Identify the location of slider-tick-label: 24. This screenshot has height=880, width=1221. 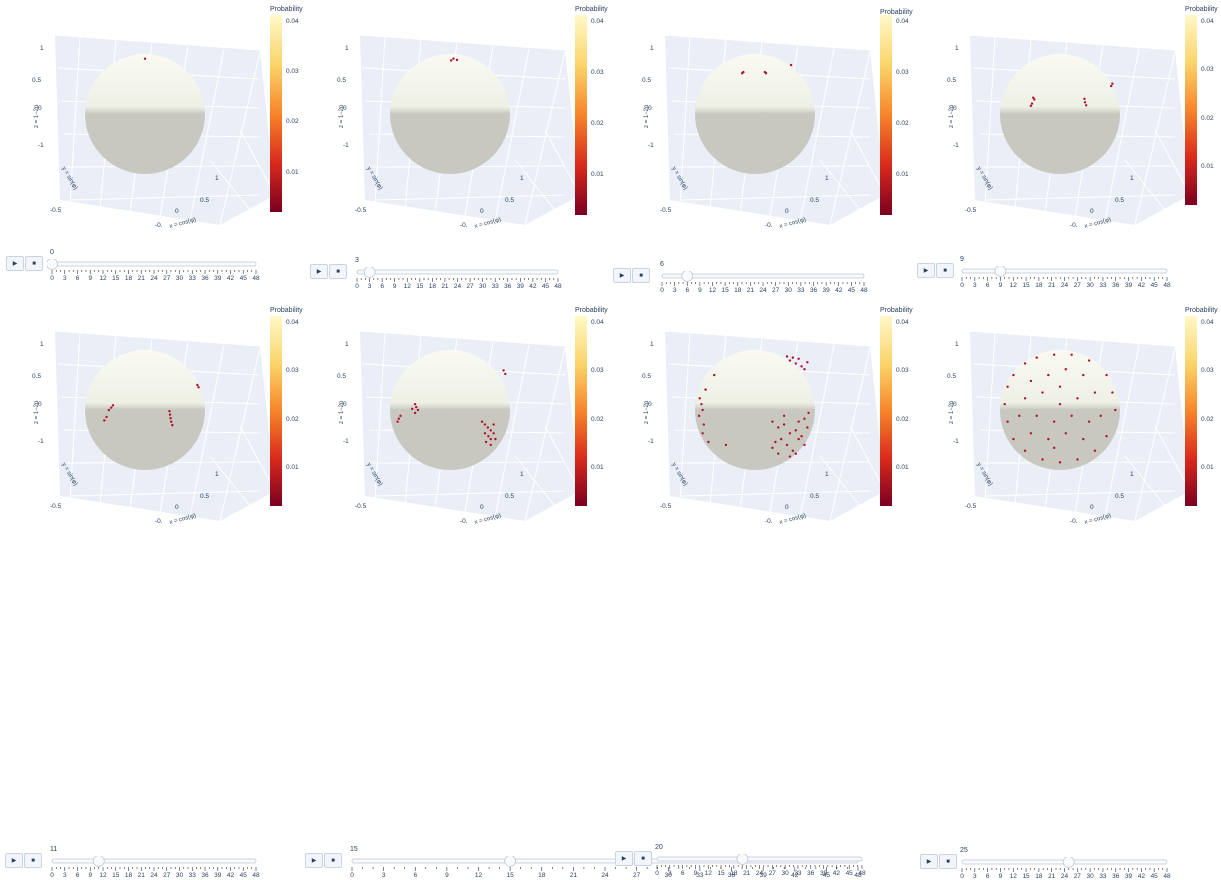
(457, 286).